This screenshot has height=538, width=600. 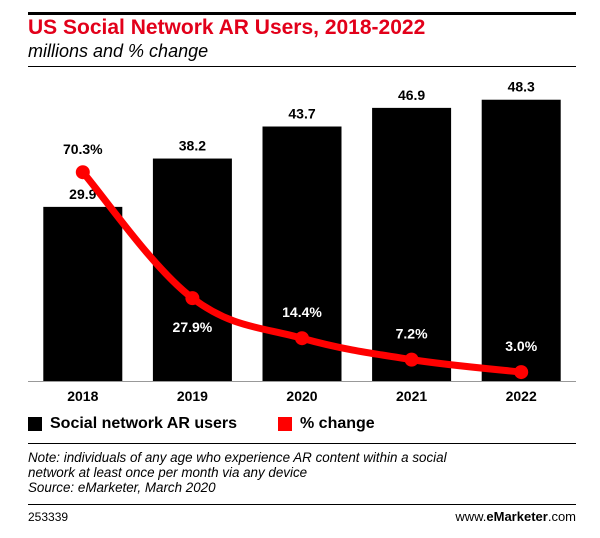 I want to click on brand-suffix: .com, so click(x=561, y=516).